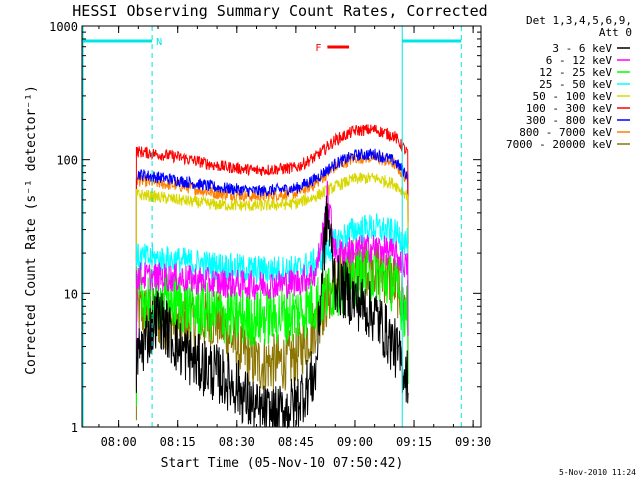 The width and height of the screenshot is (640, 480). I want to click on legend-header: Att 0, so click(615, 32).